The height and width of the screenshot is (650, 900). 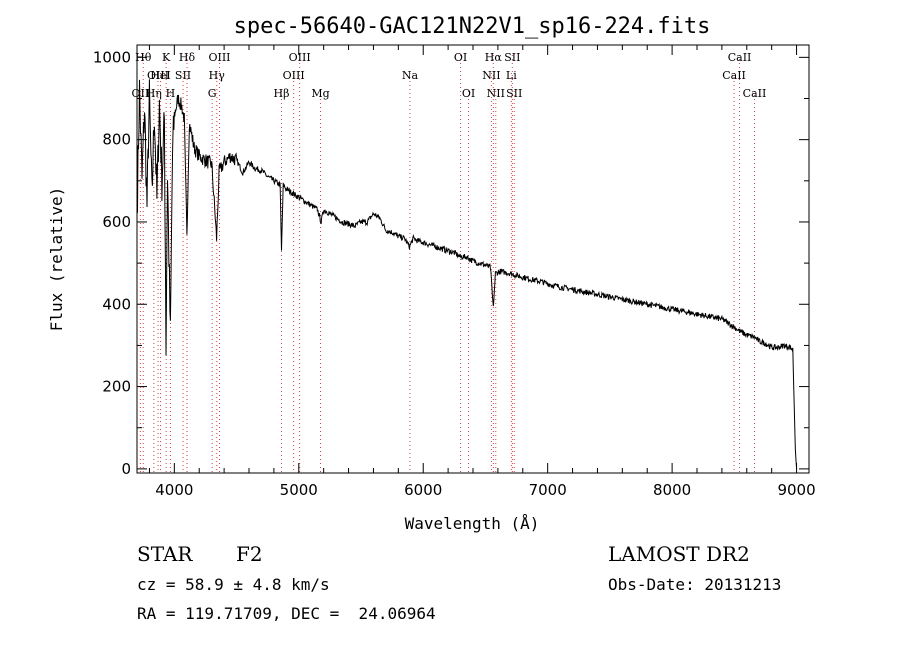 I want to click on line-label-0: OII, so click(x=141, y=93).